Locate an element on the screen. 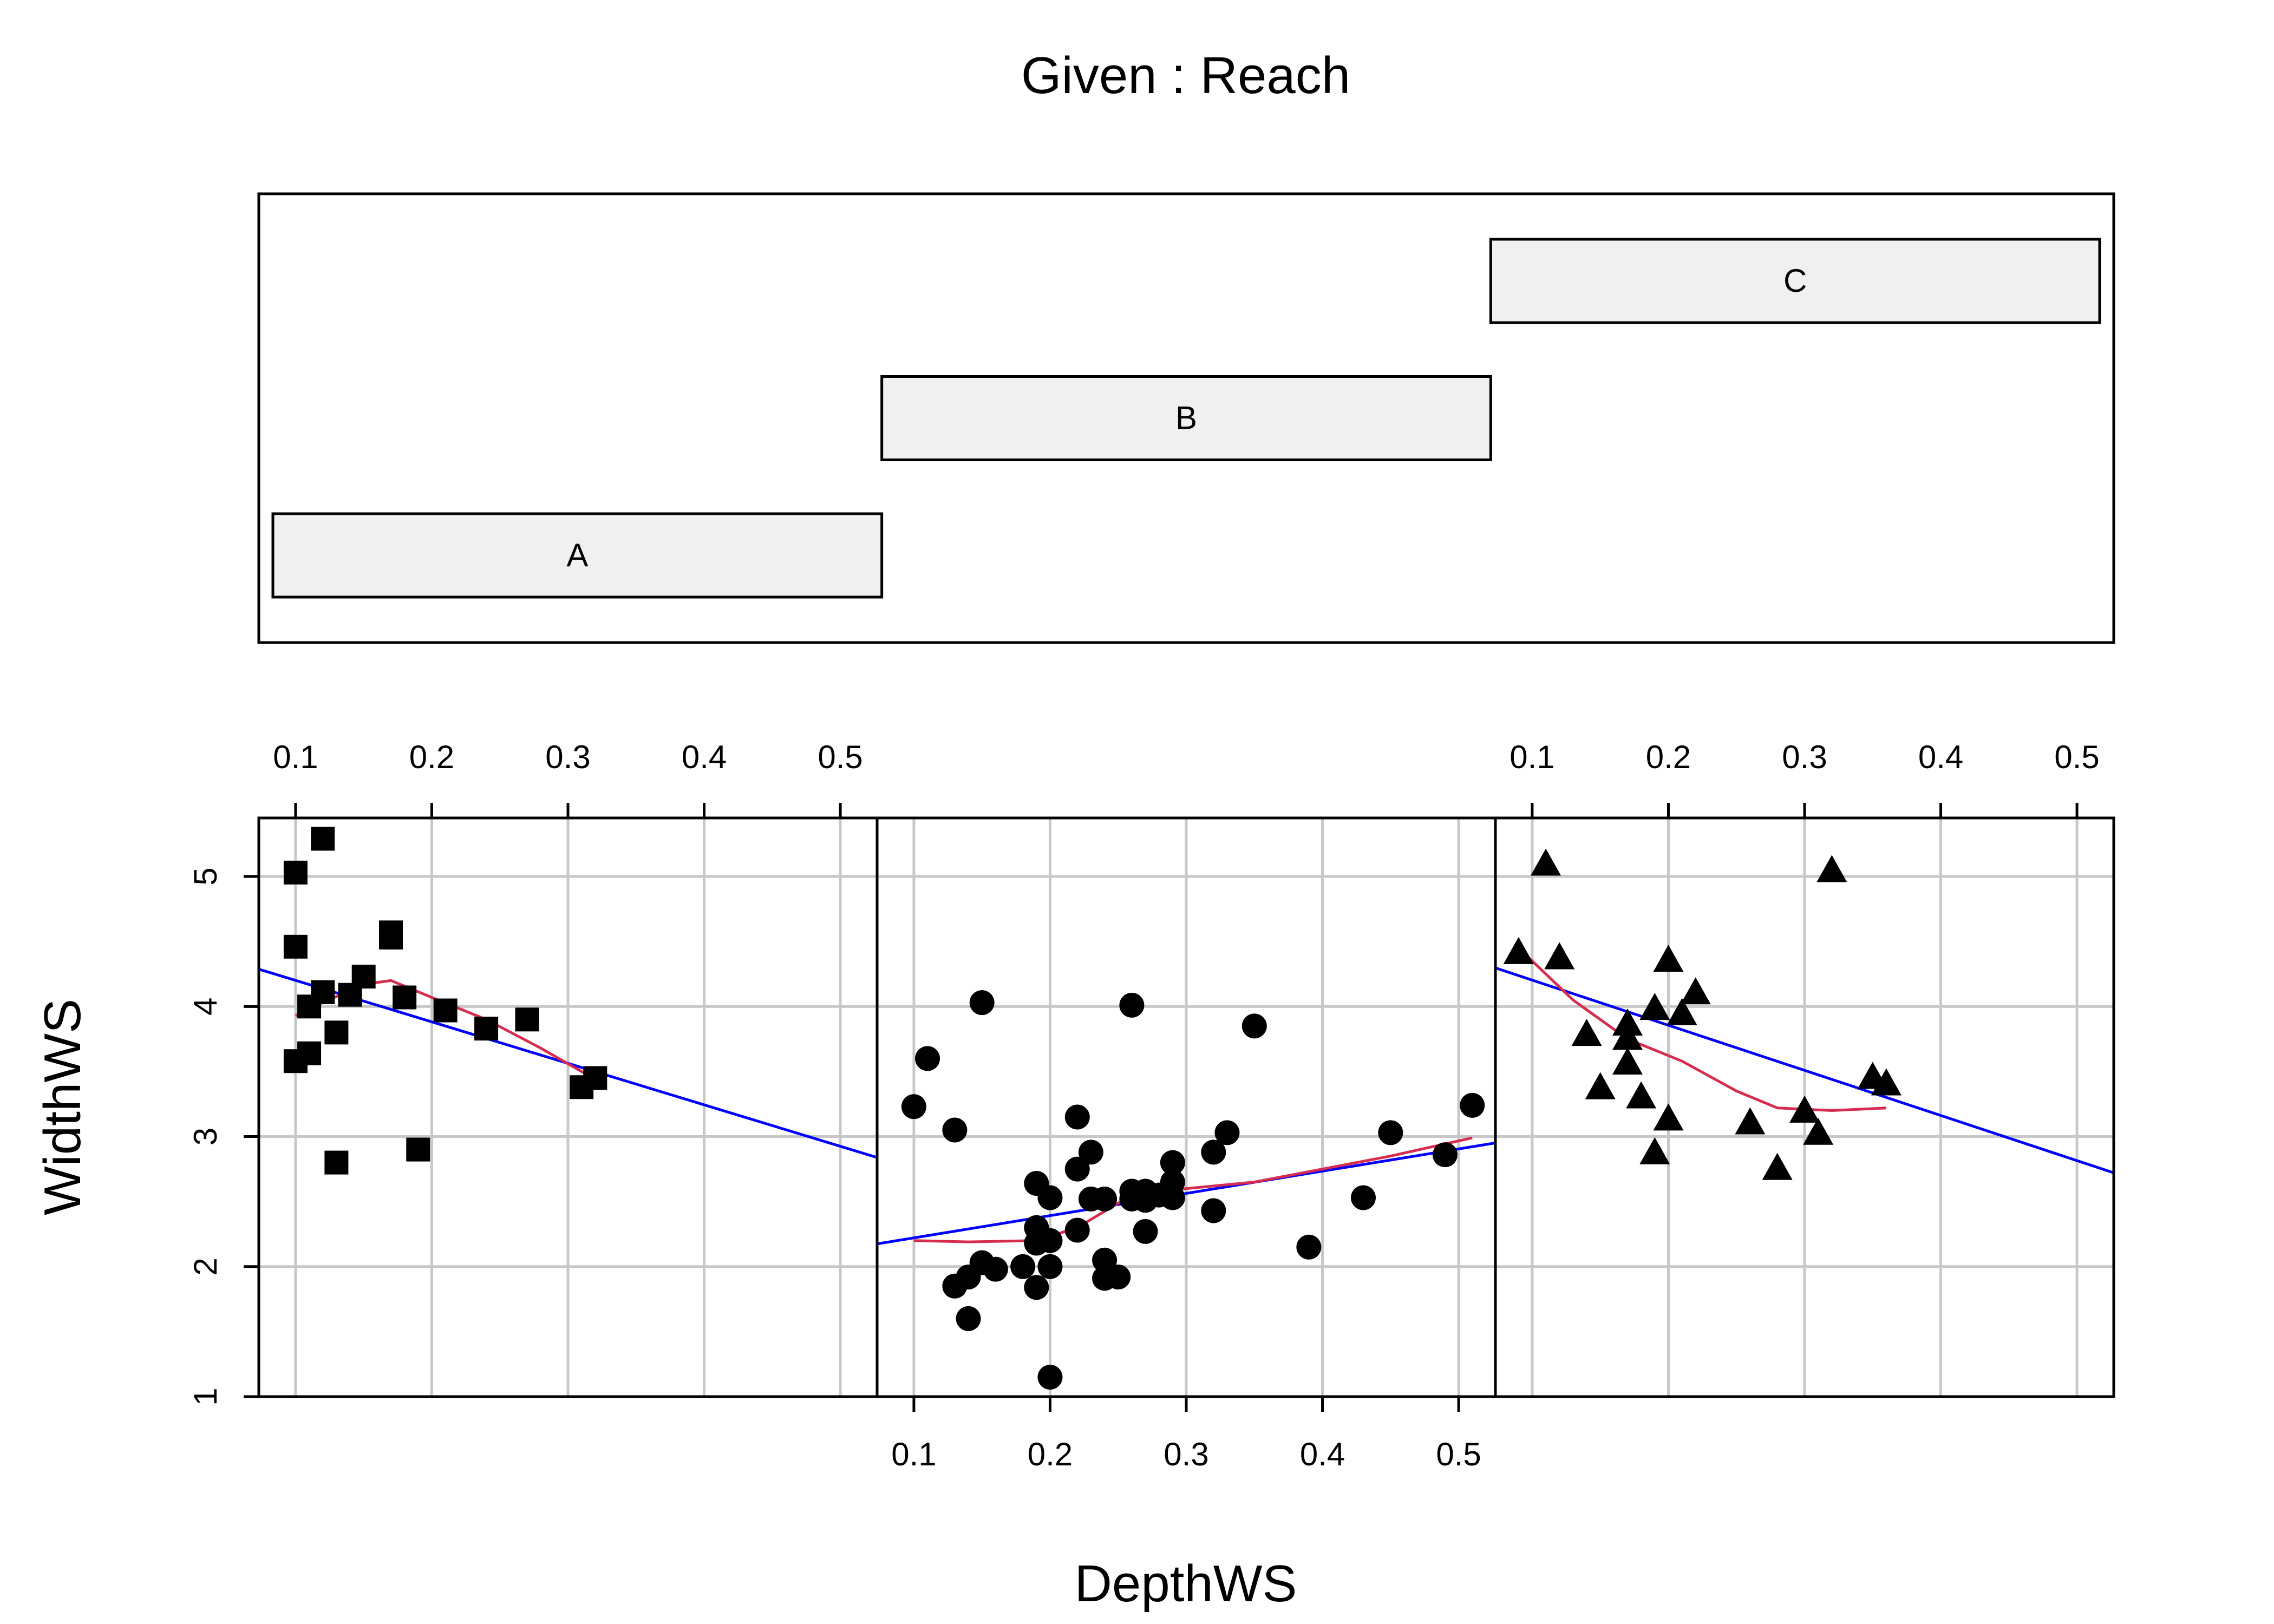 Image resolution: width=2274 pixels, height=1624 pixels. given-bar-label: C is located at coordinates (1795, 281).